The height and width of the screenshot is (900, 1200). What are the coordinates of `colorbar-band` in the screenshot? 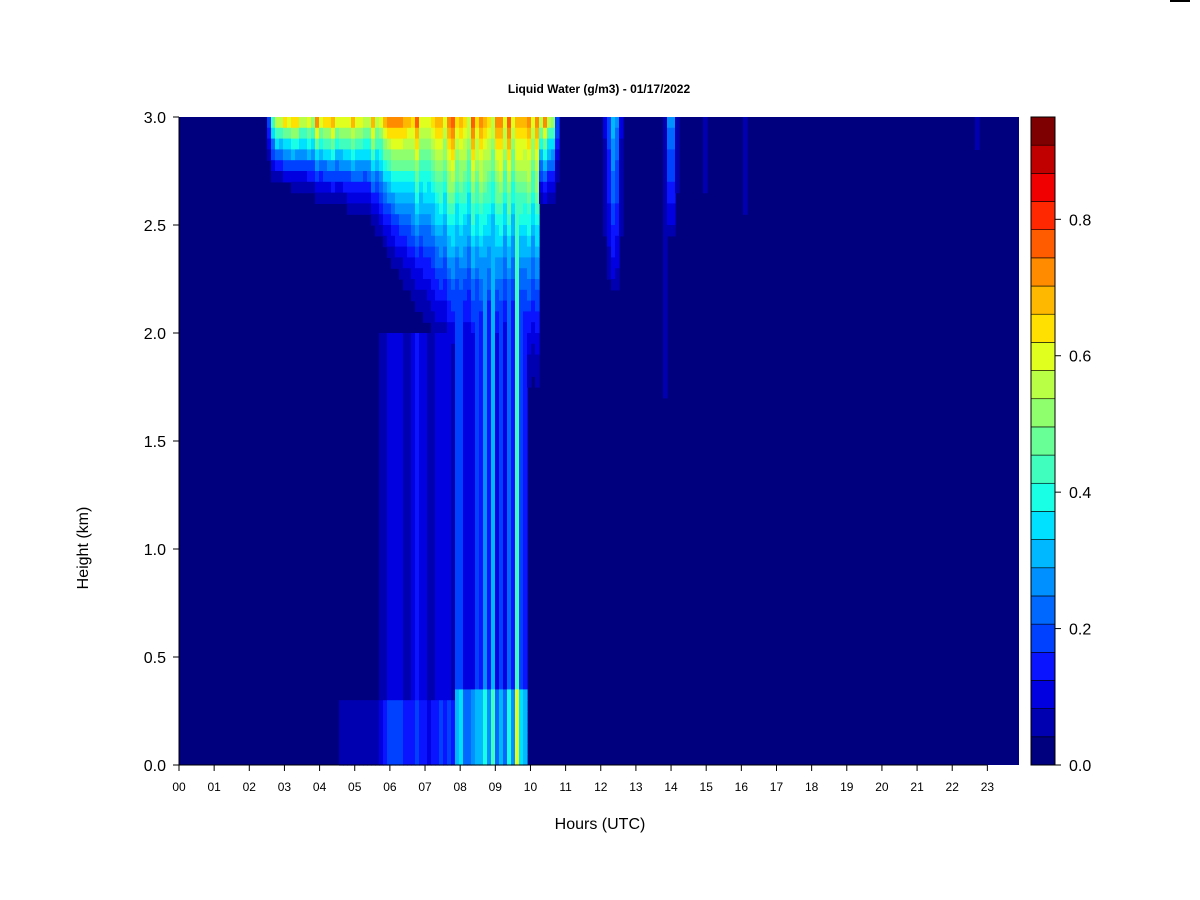 It's located at (1043, 723).